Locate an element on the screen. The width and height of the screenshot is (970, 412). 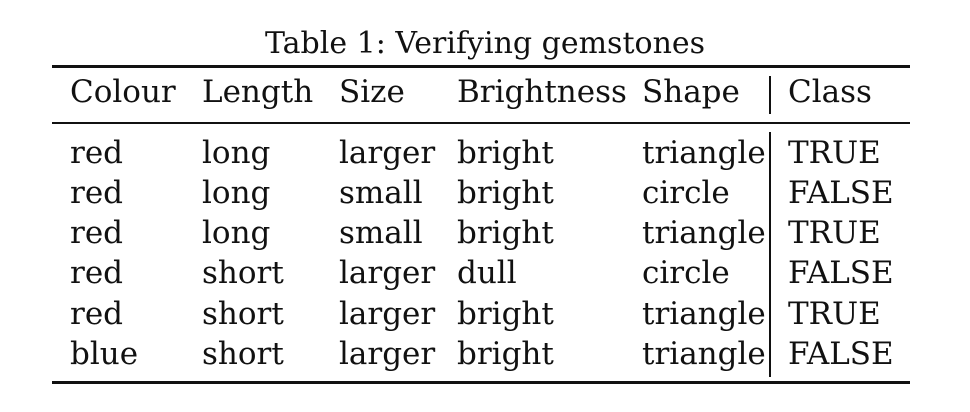
header-size: Size is located at coordinates (372, 92).